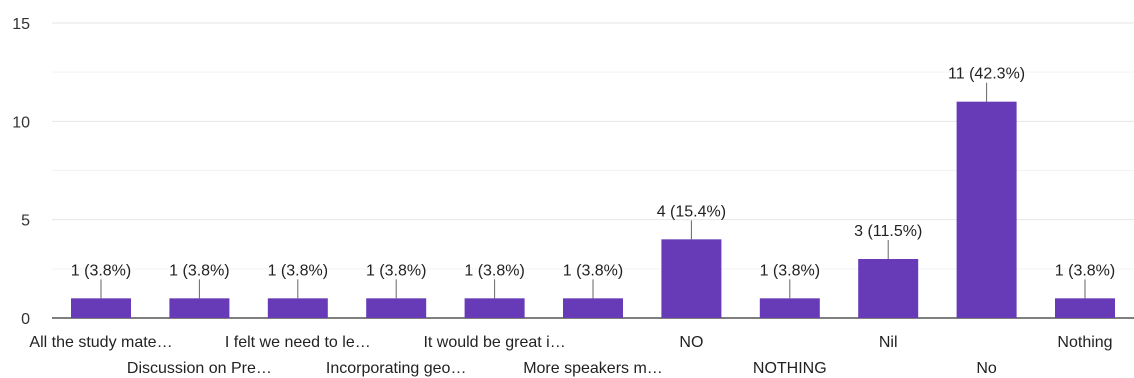  Describe the element at coordinates (691, 211) in the screenshot. I see `data-label: 4 (15.4%)` at that location.